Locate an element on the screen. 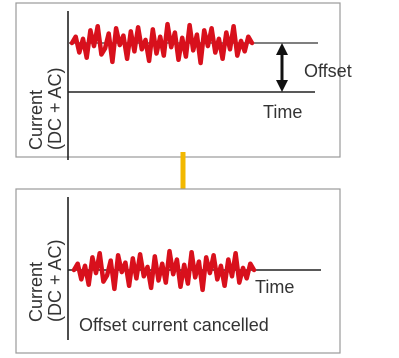  offset-label: Offset is located at coordinates (328, 71).